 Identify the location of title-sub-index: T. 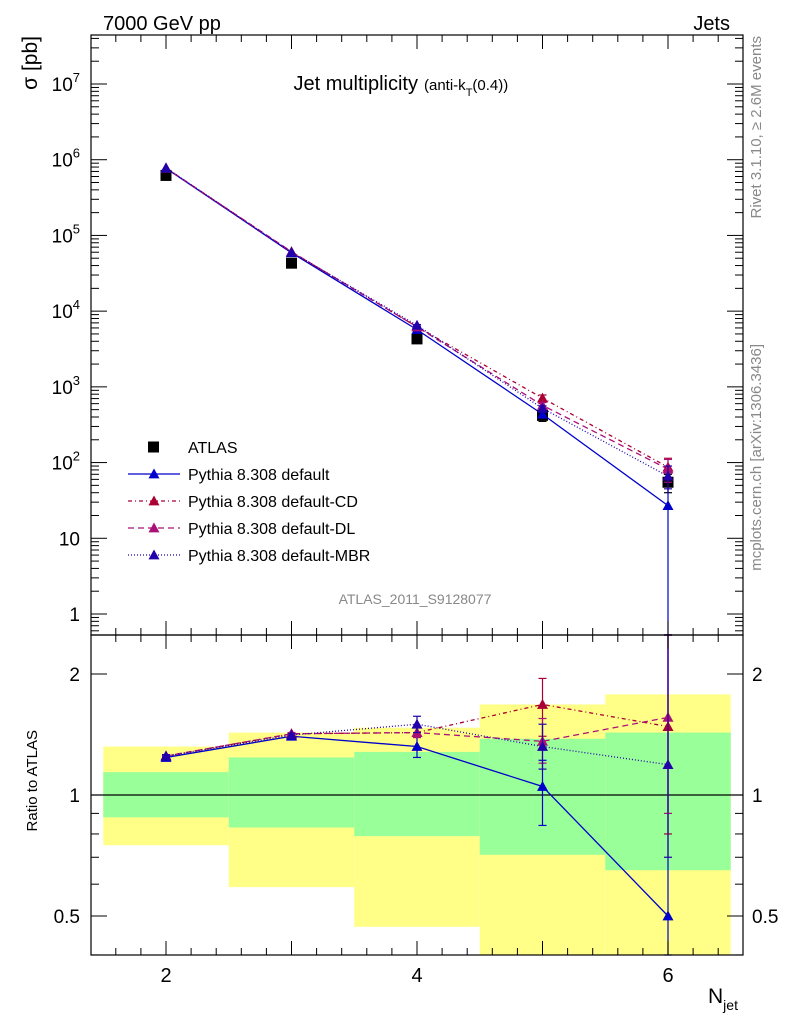
(469, 93).